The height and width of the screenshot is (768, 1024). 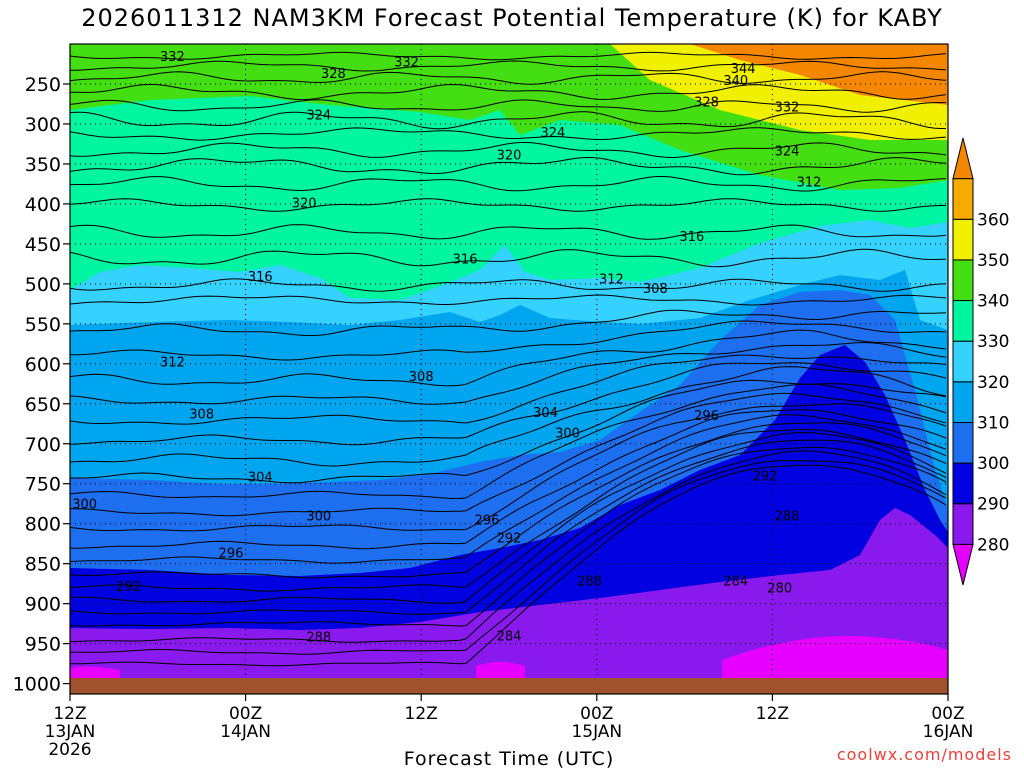 I want to click on x-tick-label: 15JAN, so click(x=596, y=732).